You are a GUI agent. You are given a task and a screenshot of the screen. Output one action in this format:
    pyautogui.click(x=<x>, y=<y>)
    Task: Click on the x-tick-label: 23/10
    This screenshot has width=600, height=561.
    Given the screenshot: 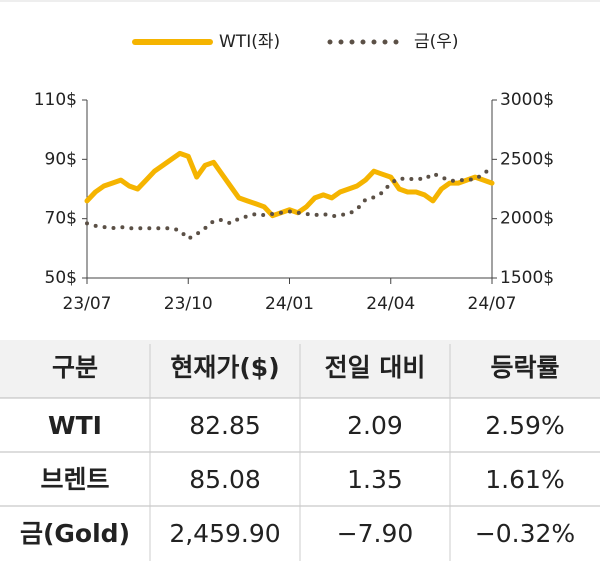 What is the action you would take?
    pyautogui.click(x=188, y=304)
    